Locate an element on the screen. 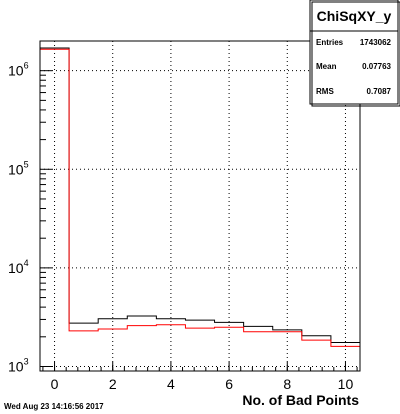 This screenshot has width=400, height=414. stats-label-entries: Entries is located at coordinates (330, 42).